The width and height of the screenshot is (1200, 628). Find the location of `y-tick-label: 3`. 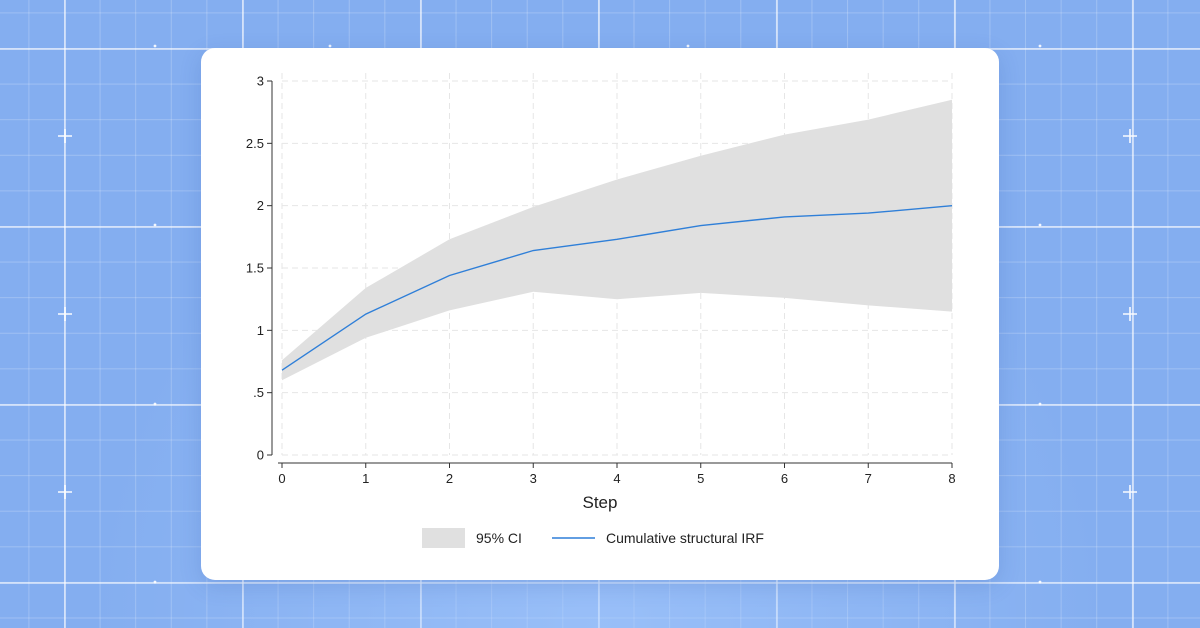

y-tick-label: 3 is located at coordinates (260, 81).